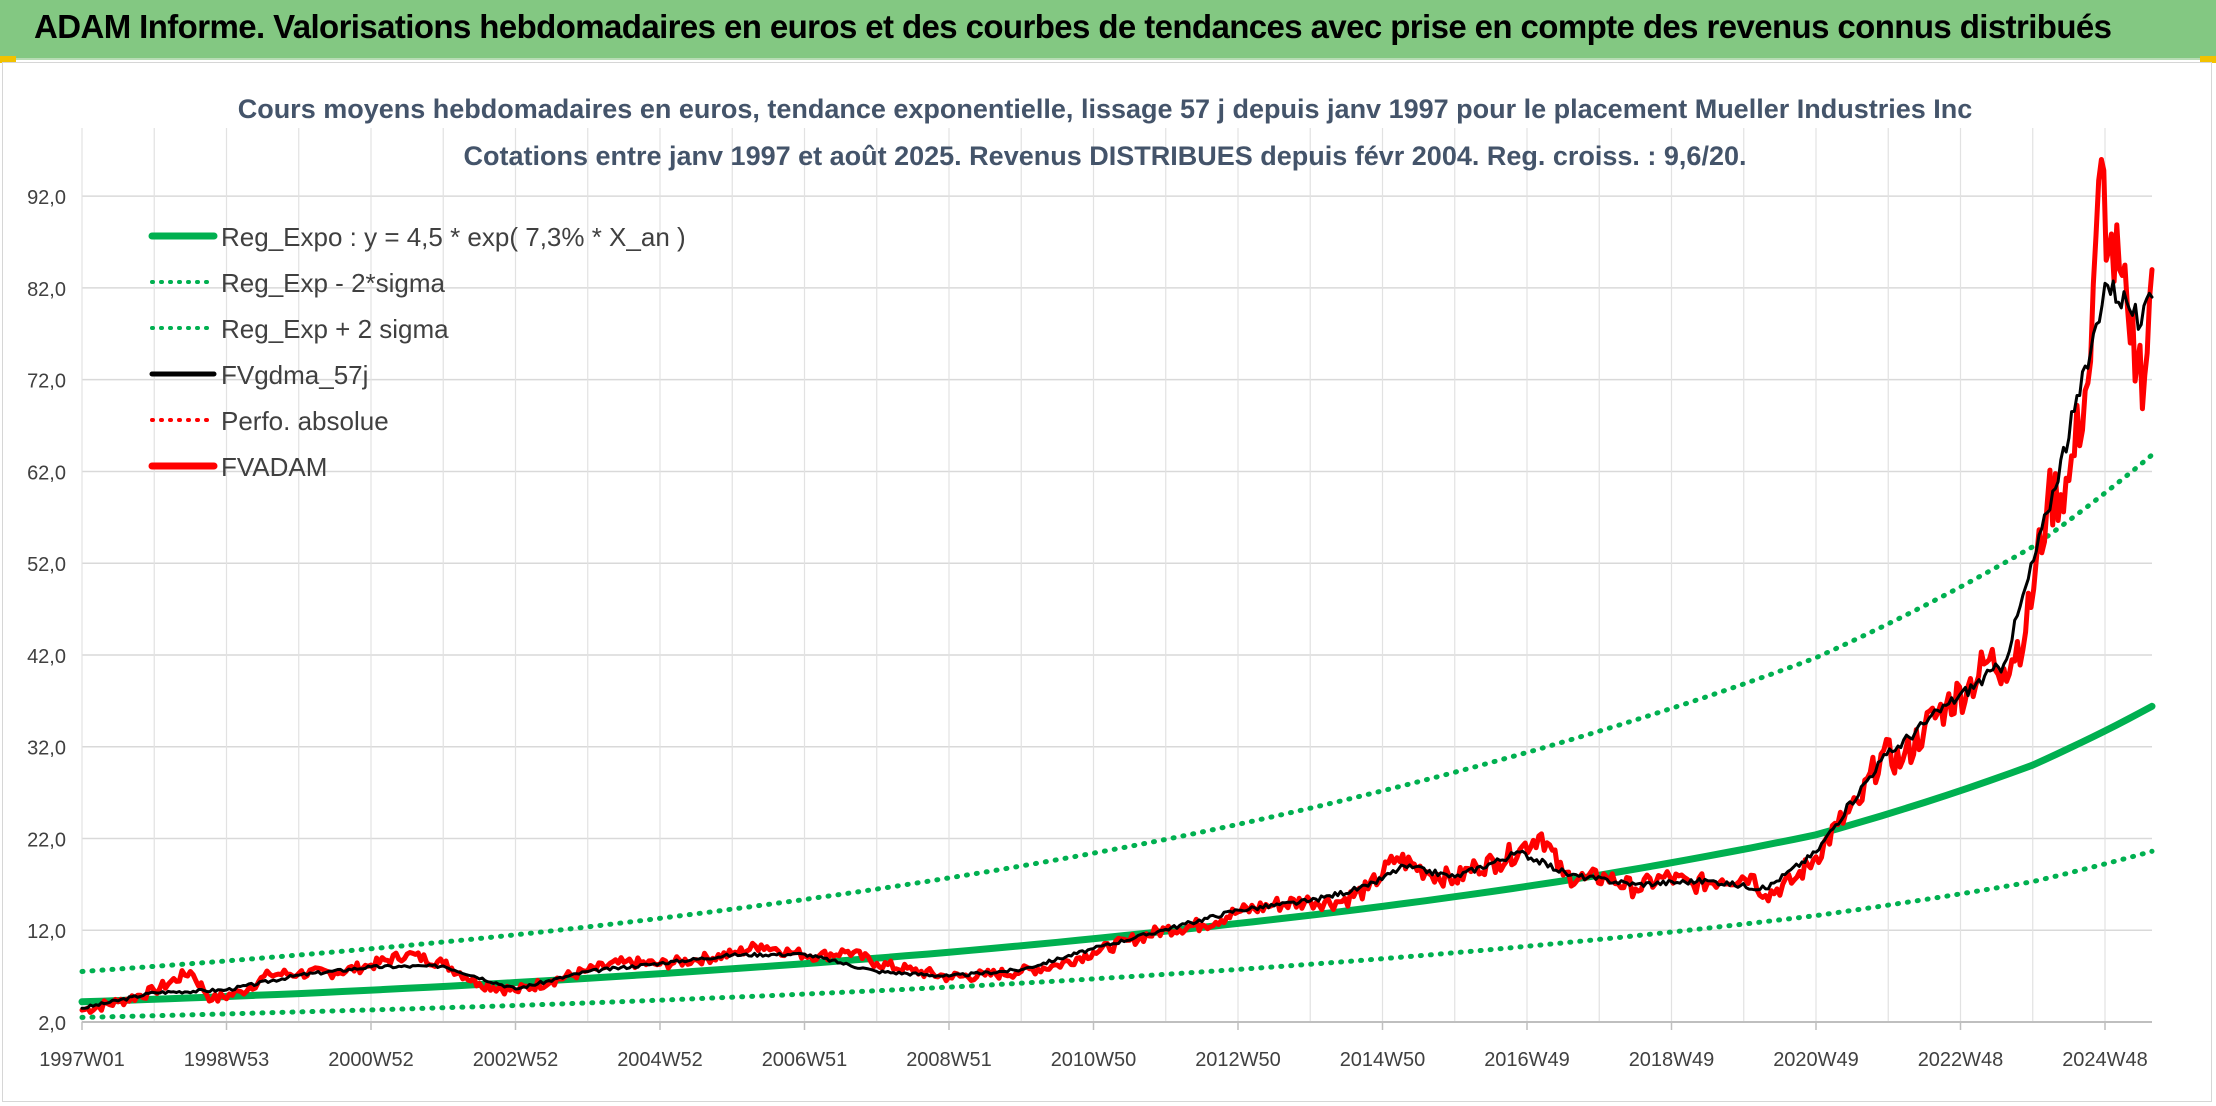  Describe the element at coordinates (52, 1024) in the screenshot. I see `y-tick-label: 2,0` at that location.